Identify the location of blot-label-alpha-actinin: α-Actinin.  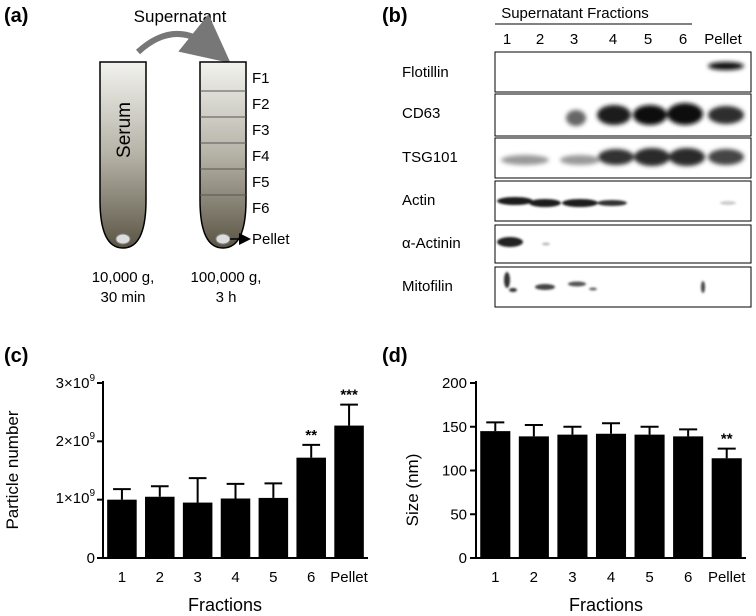
(431, 243).